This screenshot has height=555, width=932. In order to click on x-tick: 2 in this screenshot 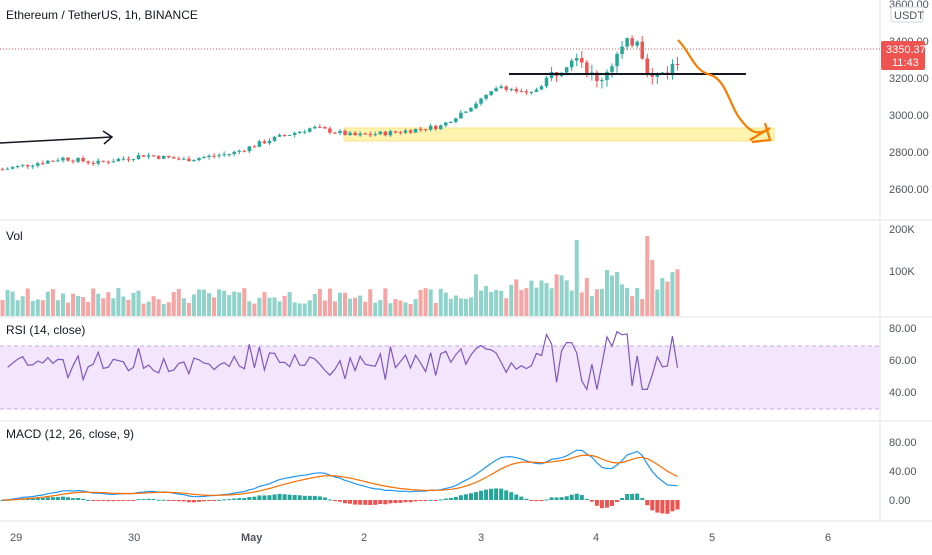, I will do `click(364, 538)`.